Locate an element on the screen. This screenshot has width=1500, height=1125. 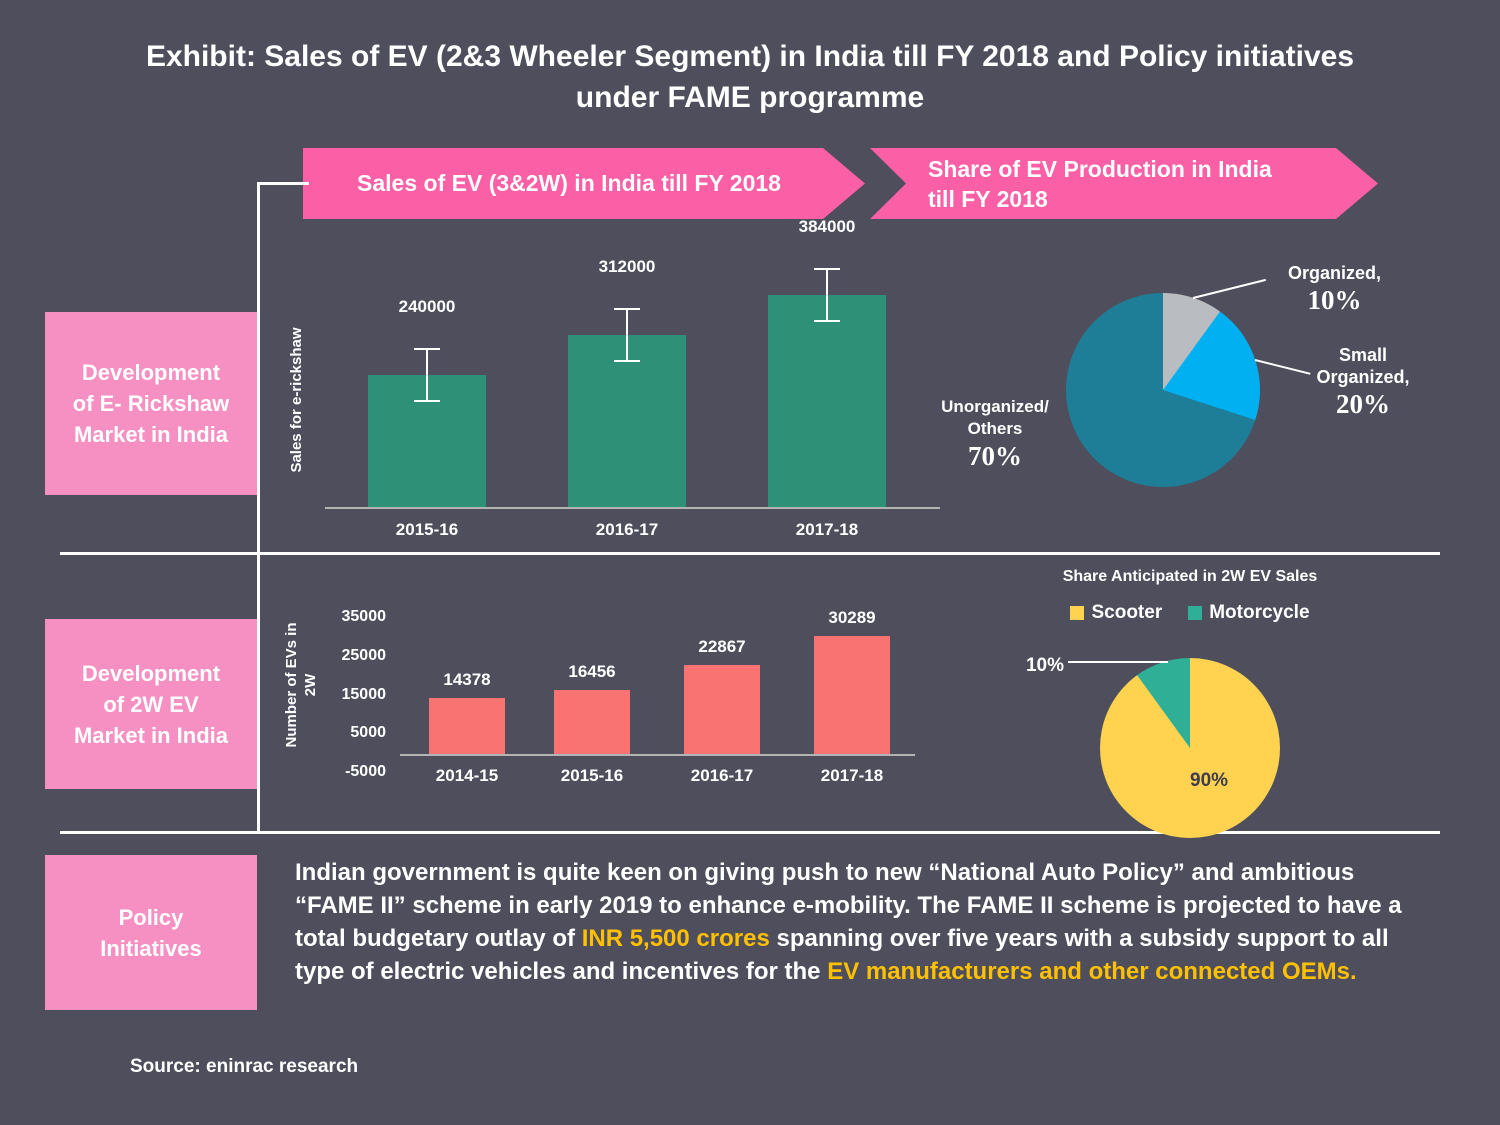
pie2-motorcycle-pct: 10% is located at coordinates (1044, 665).